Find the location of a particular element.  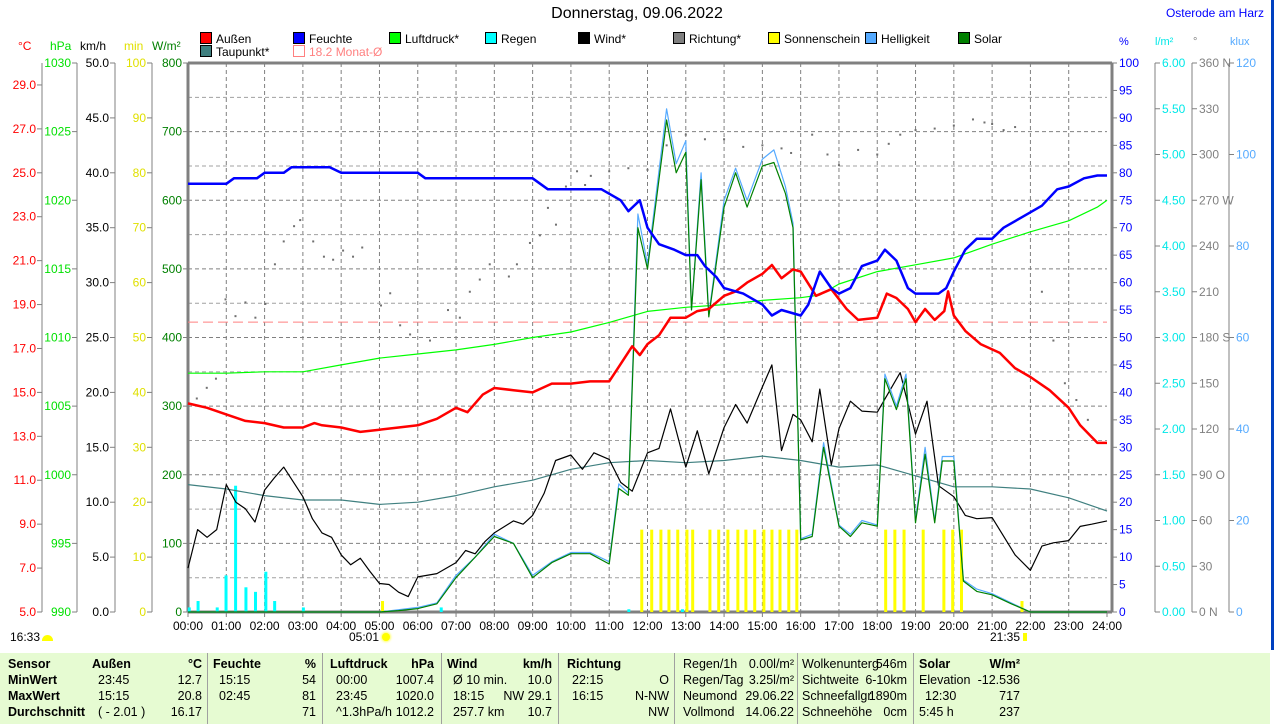

row-label: MaxWert is located at coordinates (34, 696).